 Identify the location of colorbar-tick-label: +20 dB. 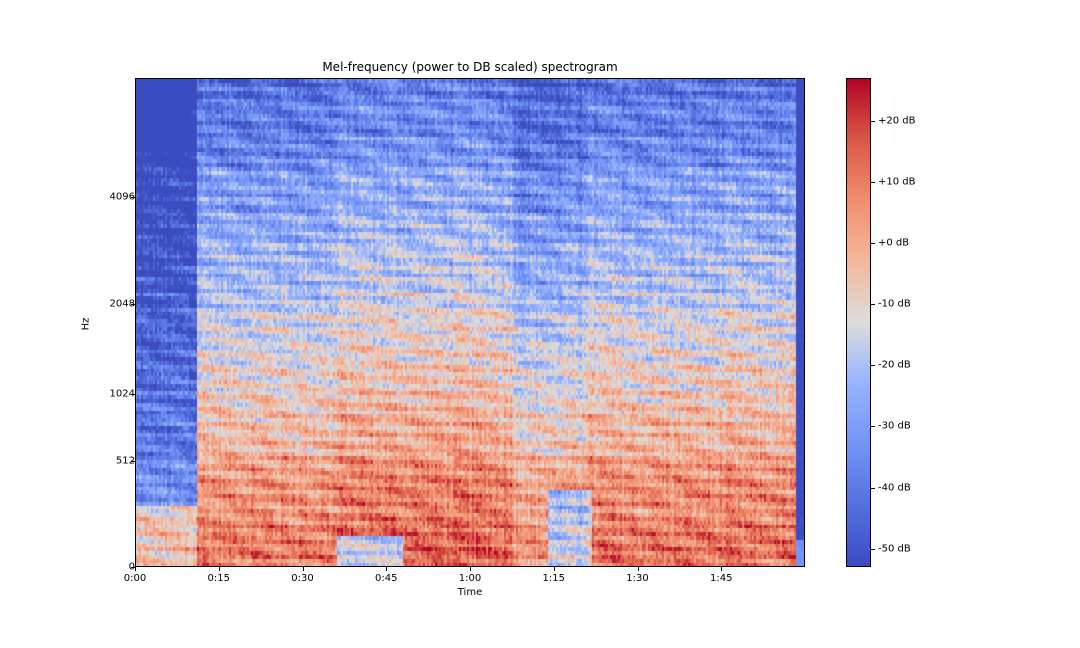
(897, 121).